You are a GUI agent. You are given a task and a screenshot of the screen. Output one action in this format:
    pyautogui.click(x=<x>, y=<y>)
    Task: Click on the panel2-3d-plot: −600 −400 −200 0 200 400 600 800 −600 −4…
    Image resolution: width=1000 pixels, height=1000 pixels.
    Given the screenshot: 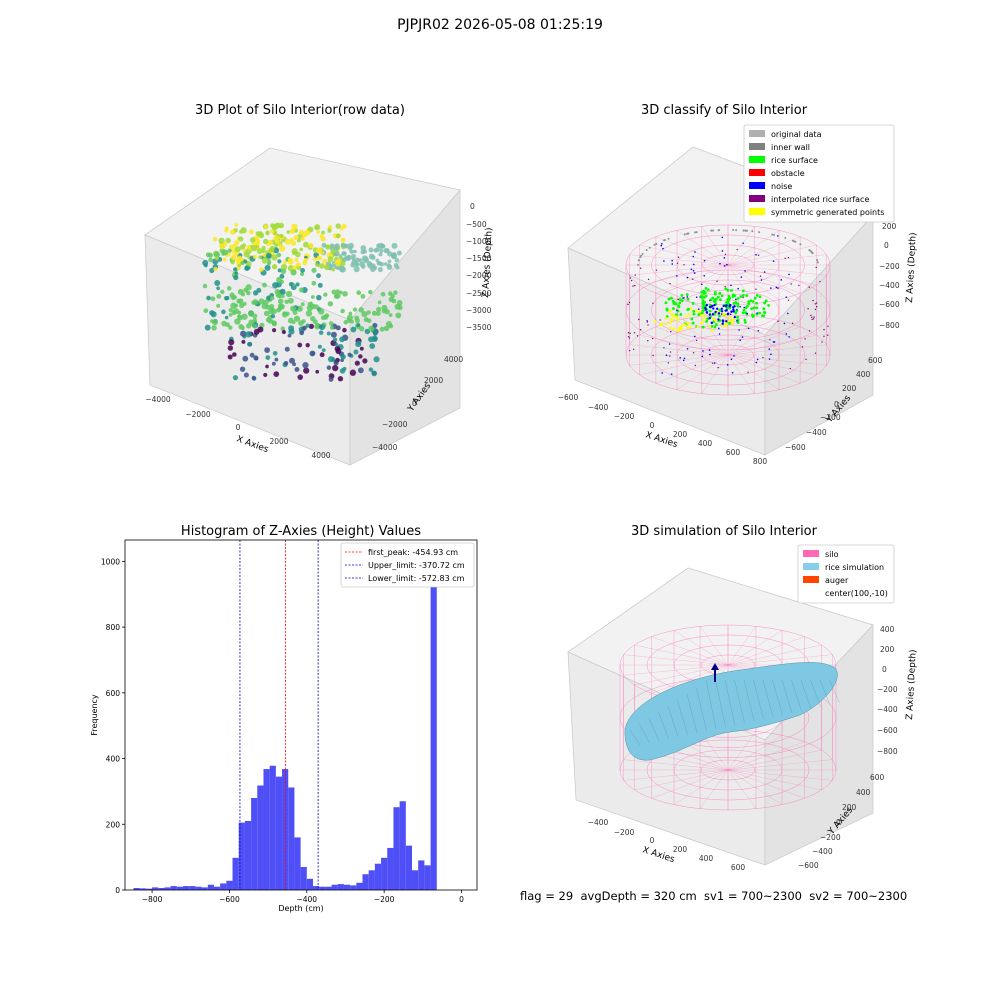 What is the action you would take?
    pyautogui.click(x=738, y=295)
    